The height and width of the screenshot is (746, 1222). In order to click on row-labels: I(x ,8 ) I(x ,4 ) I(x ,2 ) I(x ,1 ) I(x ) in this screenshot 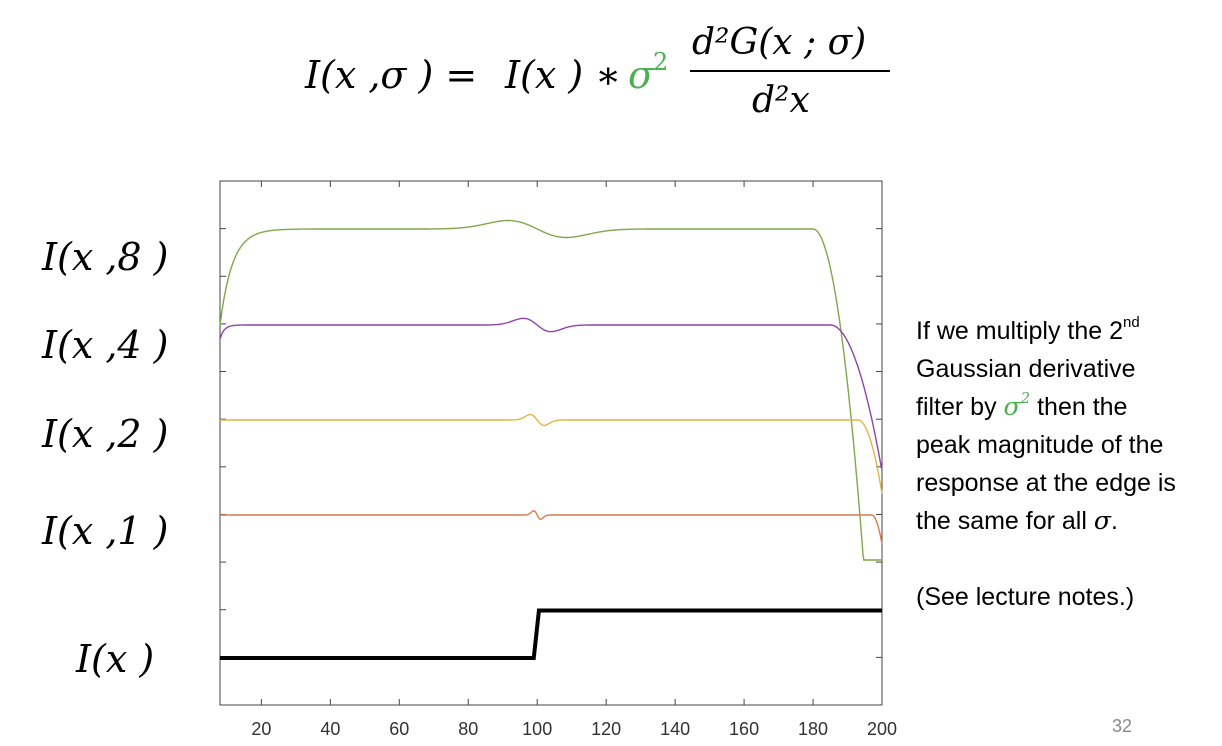, I will do `click(105, 458)`.